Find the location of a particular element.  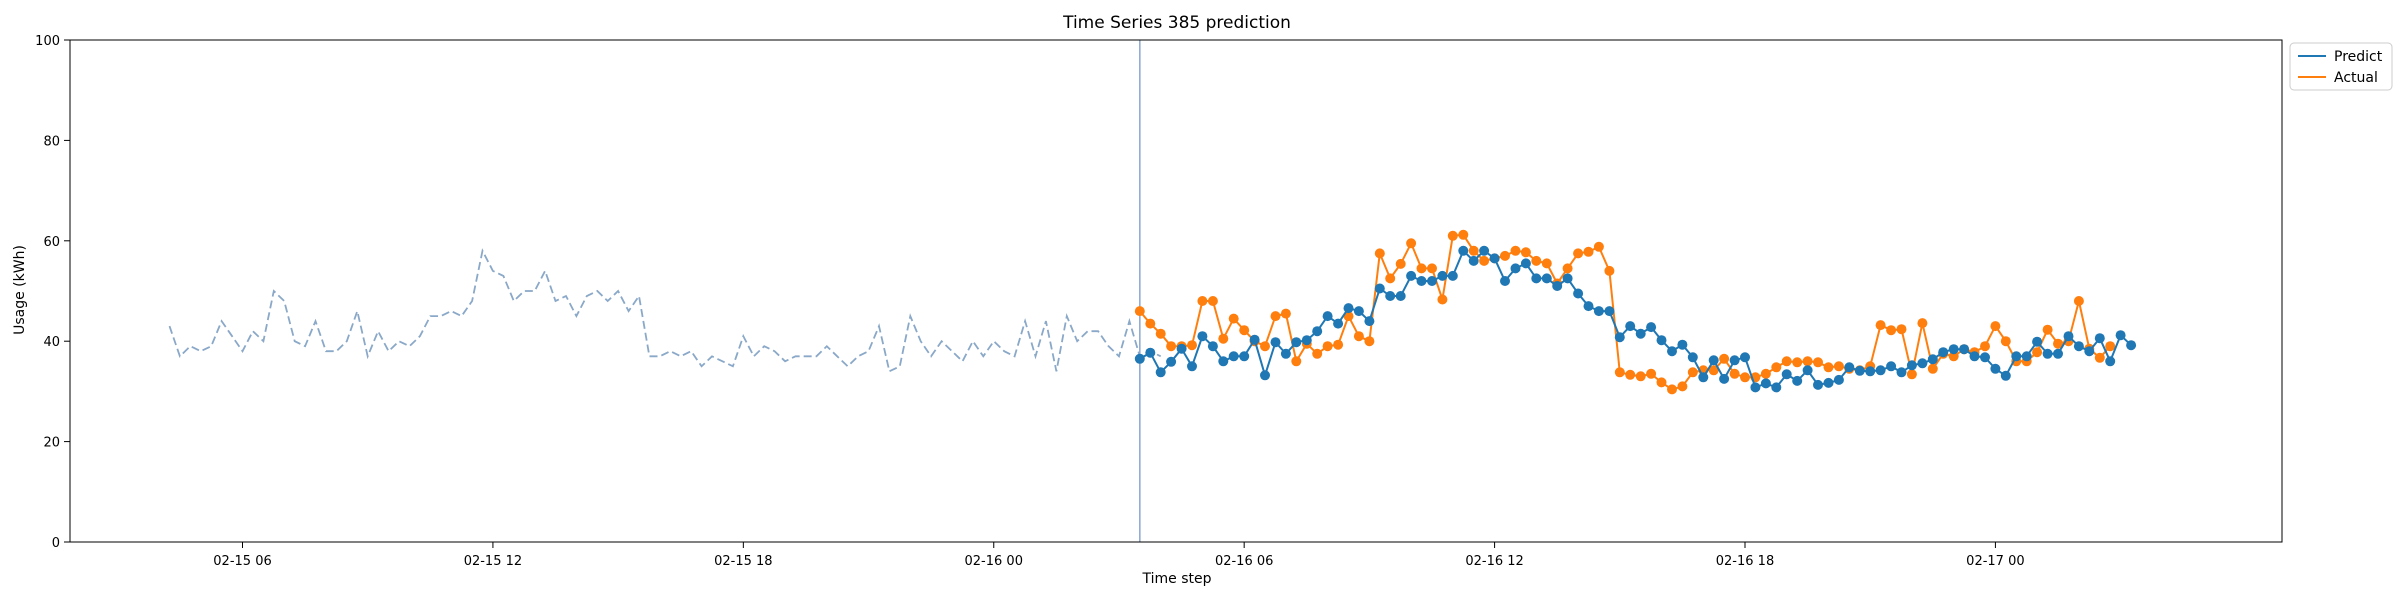

x-tick-label: 02-15 18 is located at coordinates (743, 561).